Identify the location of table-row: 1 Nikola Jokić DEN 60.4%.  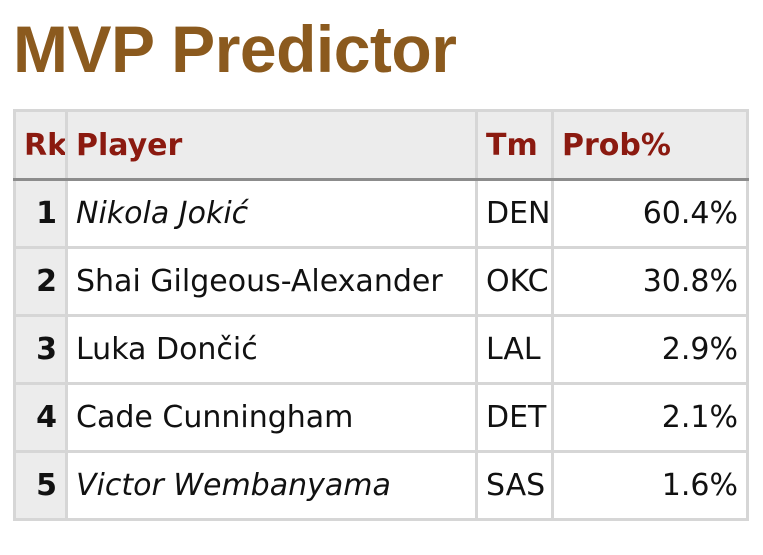
(381, 213).